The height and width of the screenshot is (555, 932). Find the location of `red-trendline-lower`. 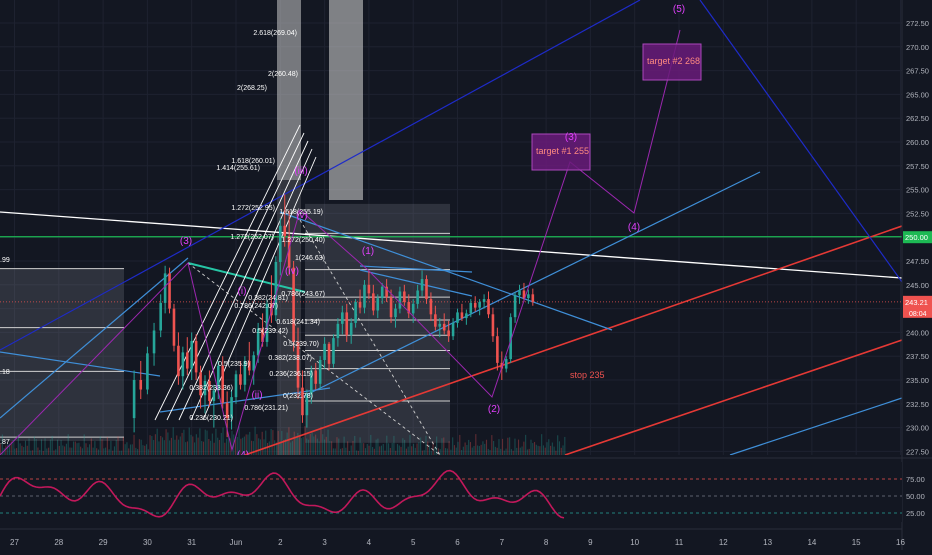

red-trendline-lower is located at coordinates (733, 397).